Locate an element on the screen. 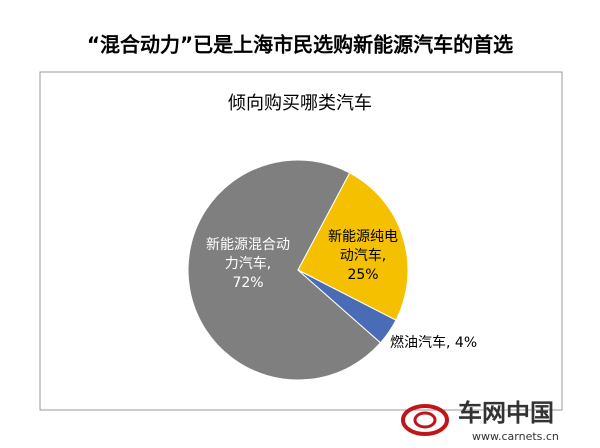 This screenshot has width=600, height=448. slice-label: 燃油汽车, 4% is located at coordinates (445, 343).